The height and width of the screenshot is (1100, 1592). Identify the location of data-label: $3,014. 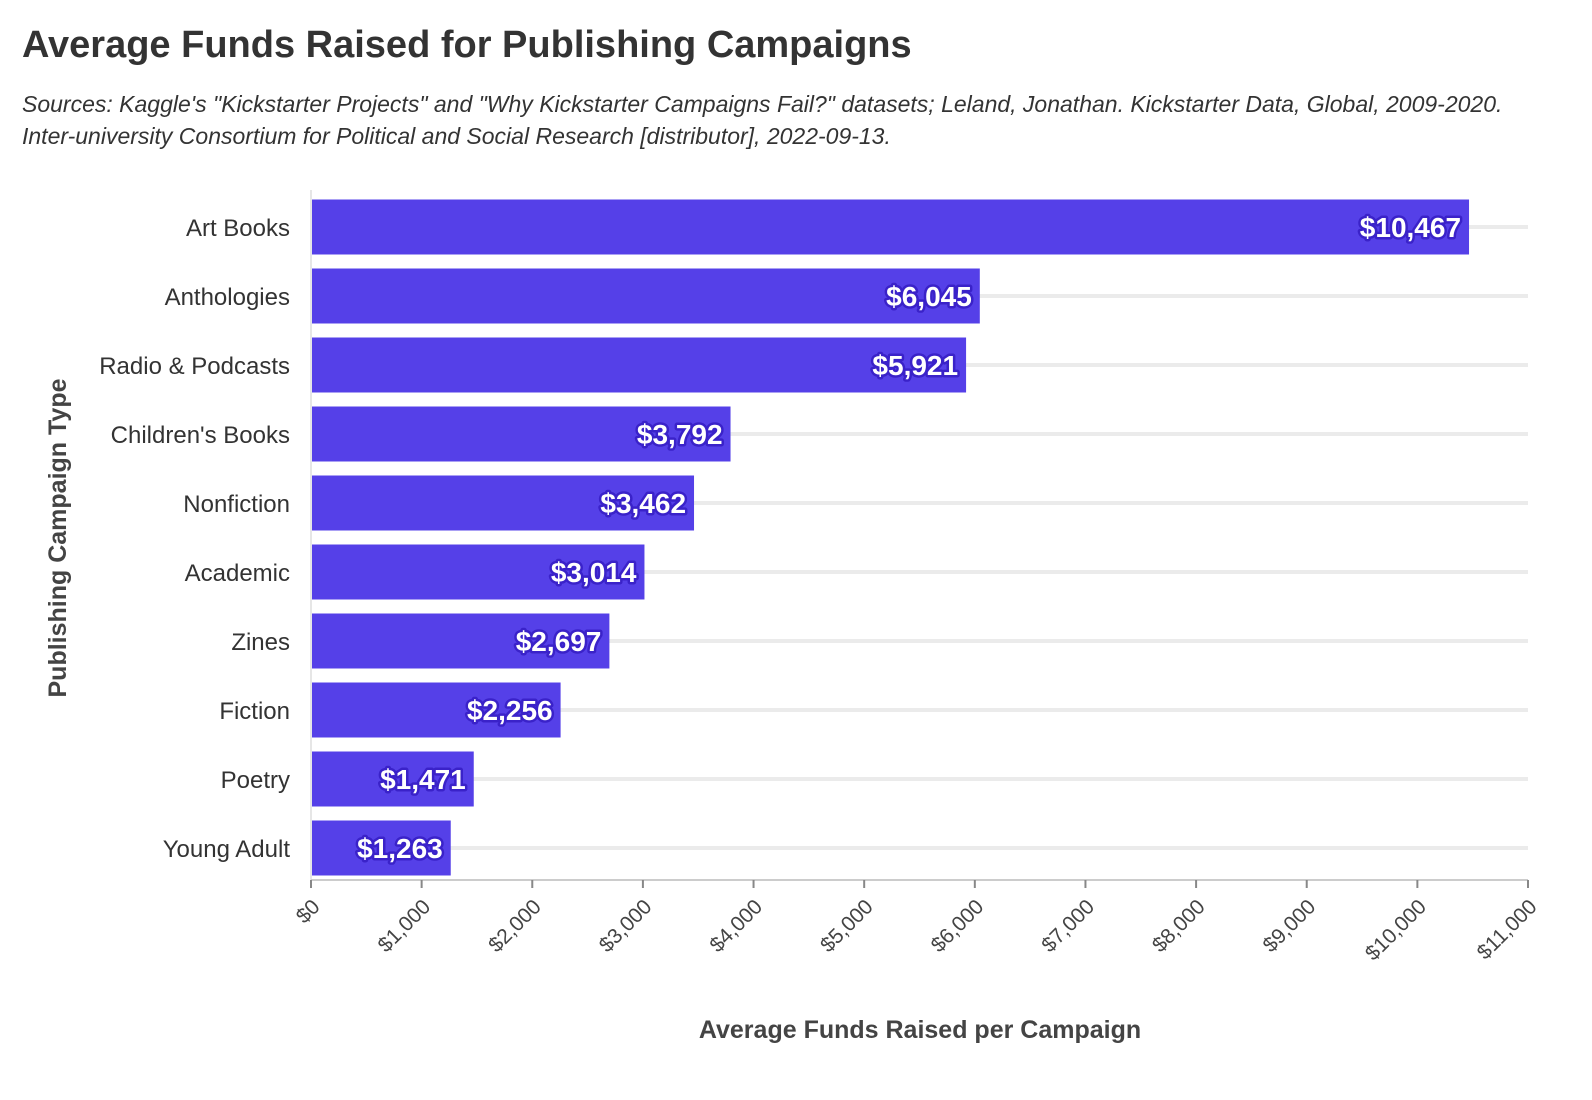
(594, 572).